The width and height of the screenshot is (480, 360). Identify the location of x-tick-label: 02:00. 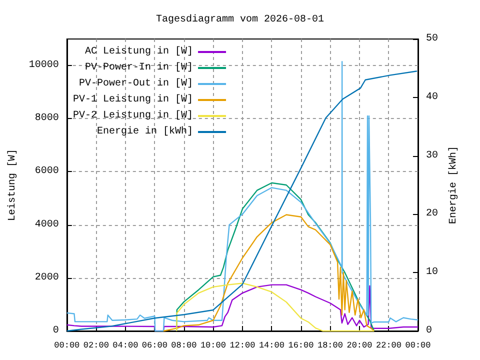
(96, 345).